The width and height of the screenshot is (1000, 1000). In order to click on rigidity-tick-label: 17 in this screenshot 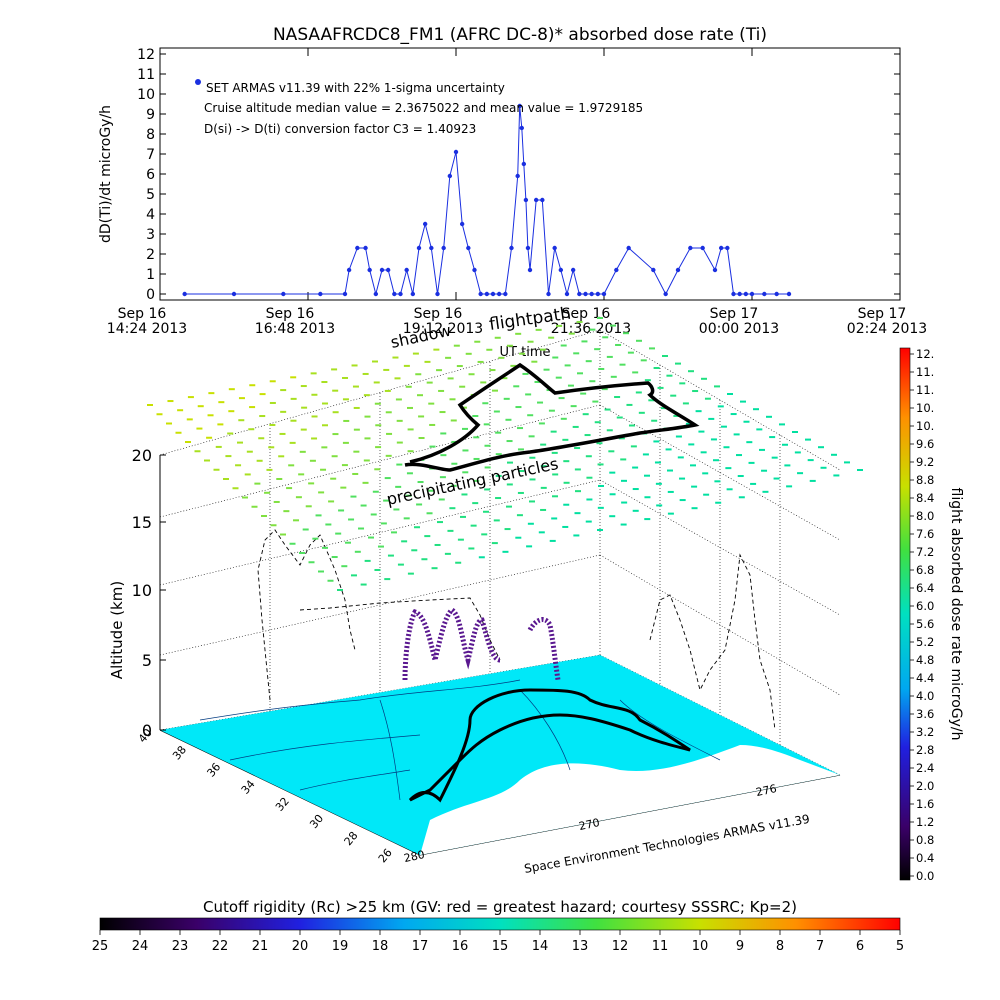, I will do `click(420, 946)`.